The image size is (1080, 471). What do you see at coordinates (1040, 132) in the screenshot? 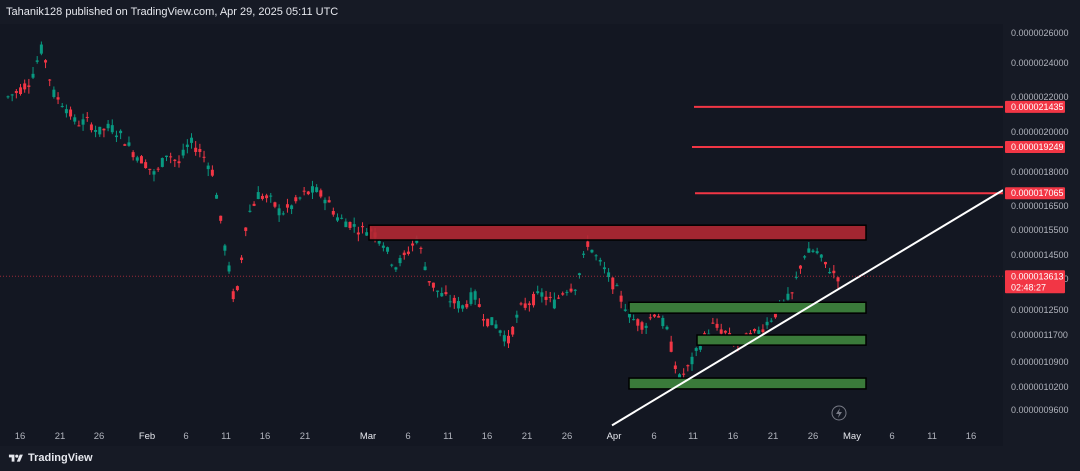
I see `price-axis-label: 0.0000020000` at bounding box center [1040, 132].